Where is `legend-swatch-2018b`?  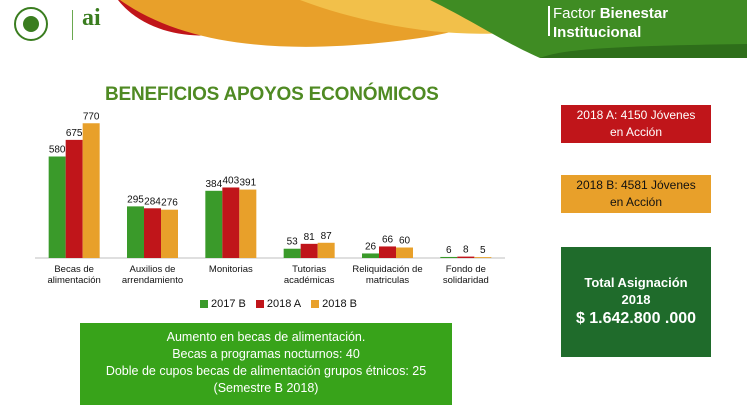 legend-swatch-2018b is located at coordinates (315, 304).